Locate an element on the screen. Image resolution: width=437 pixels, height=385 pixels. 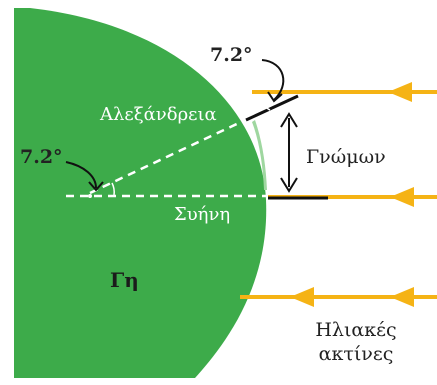
sun-rays-label-line1: Ηλιακές is located at coordinates (356, 330).